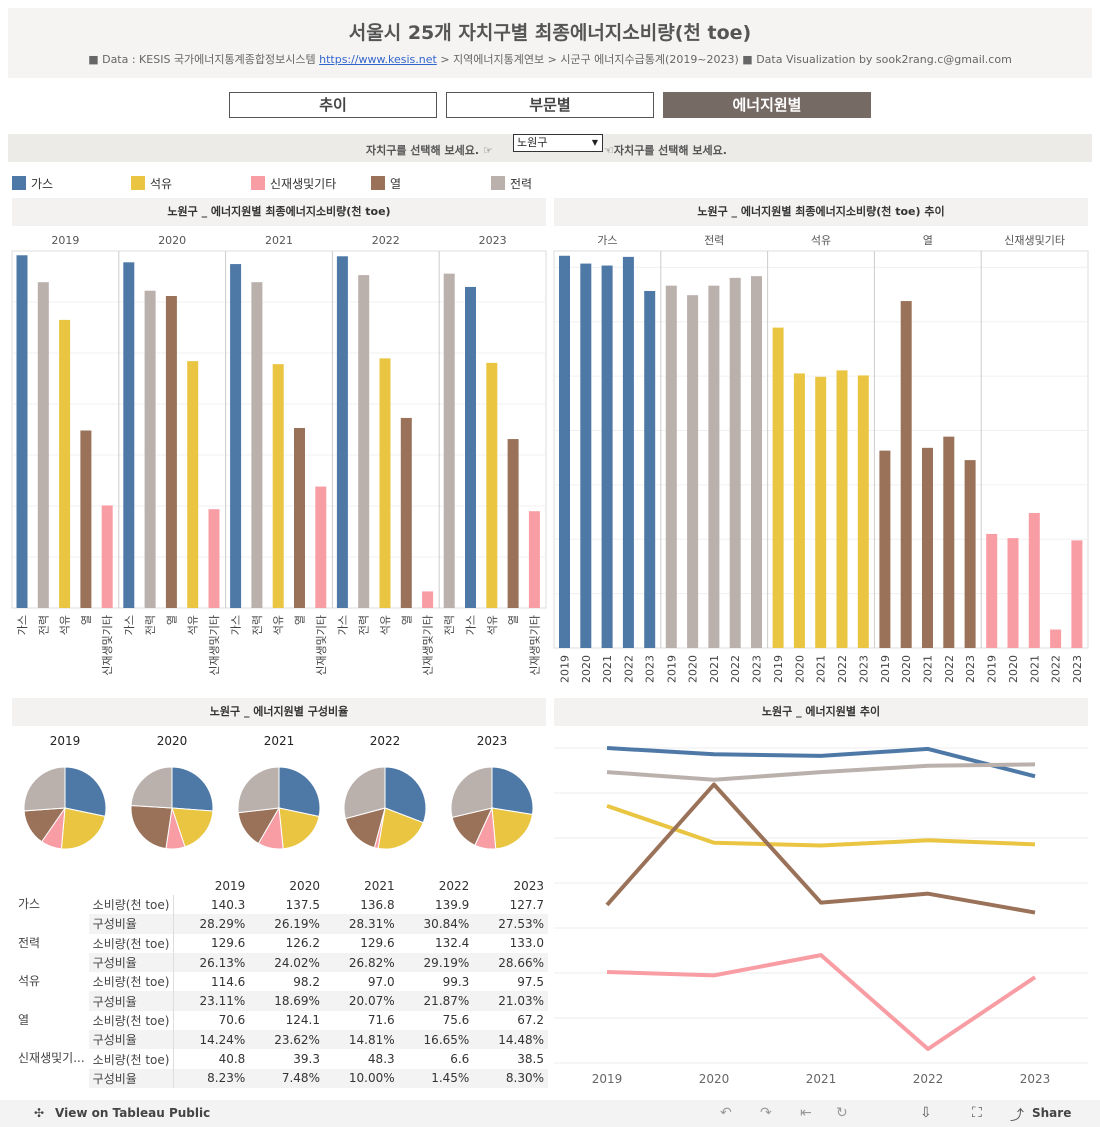 The image size is (1100, 1127). I want to click on pie-slice-heat-2020, so click(151, 827).